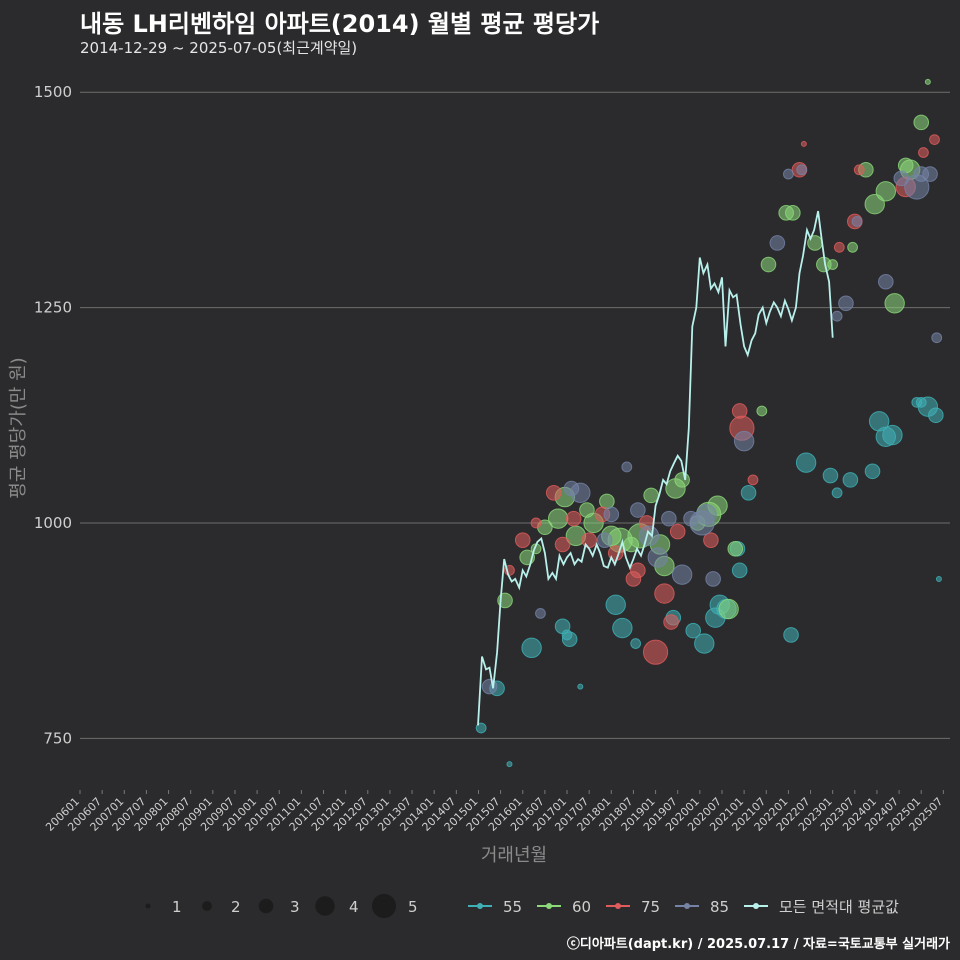  I want to click on x-axis-label: 거래년월, so click(514, 855).